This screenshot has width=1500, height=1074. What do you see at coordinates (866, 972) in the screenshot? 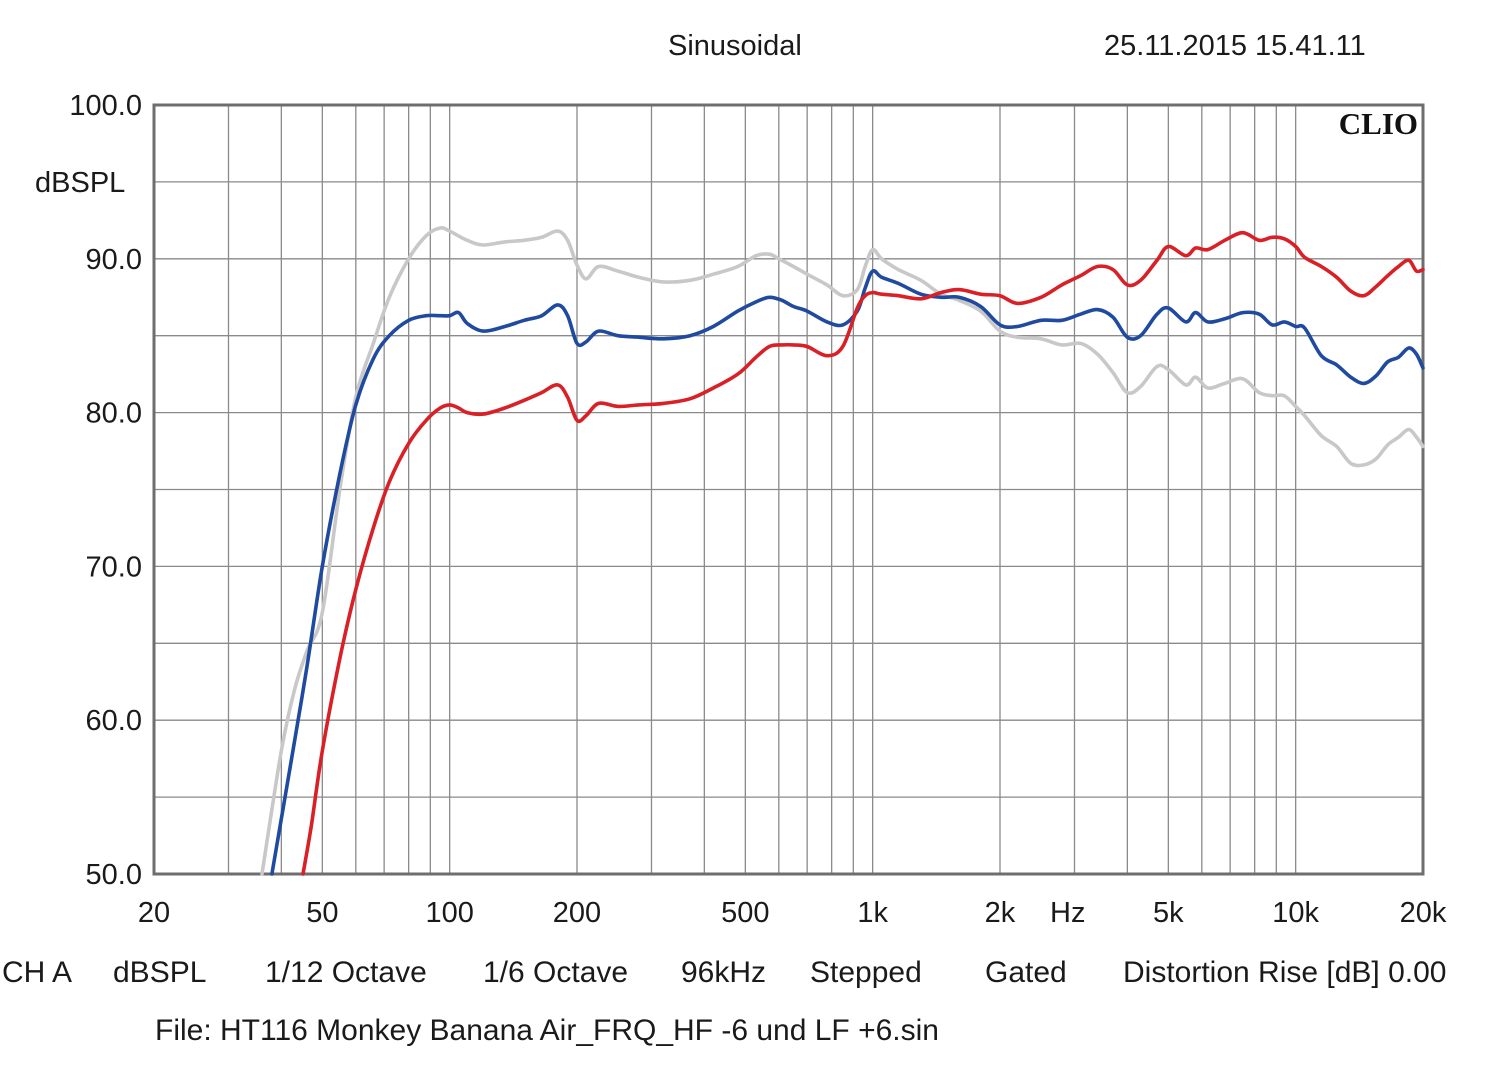
I see `sweep-type-label: Stepped` at bounding box center [866, 972].